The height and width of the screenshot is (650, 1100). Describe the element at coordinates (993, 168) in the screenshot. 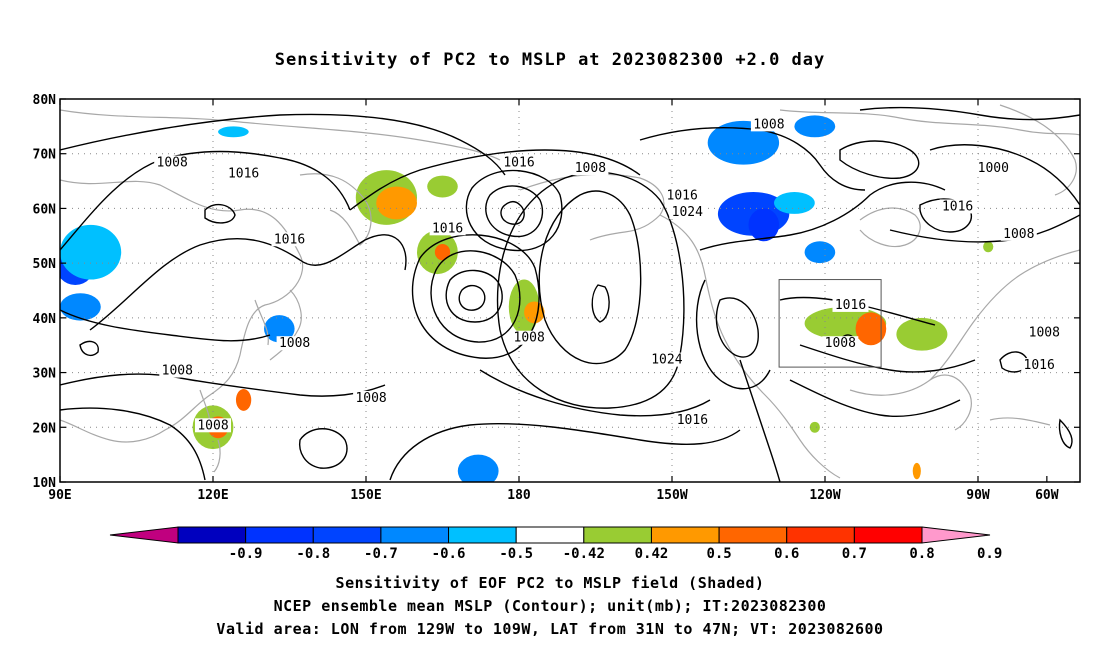

I see `contour-label-7: 1000` at that location.